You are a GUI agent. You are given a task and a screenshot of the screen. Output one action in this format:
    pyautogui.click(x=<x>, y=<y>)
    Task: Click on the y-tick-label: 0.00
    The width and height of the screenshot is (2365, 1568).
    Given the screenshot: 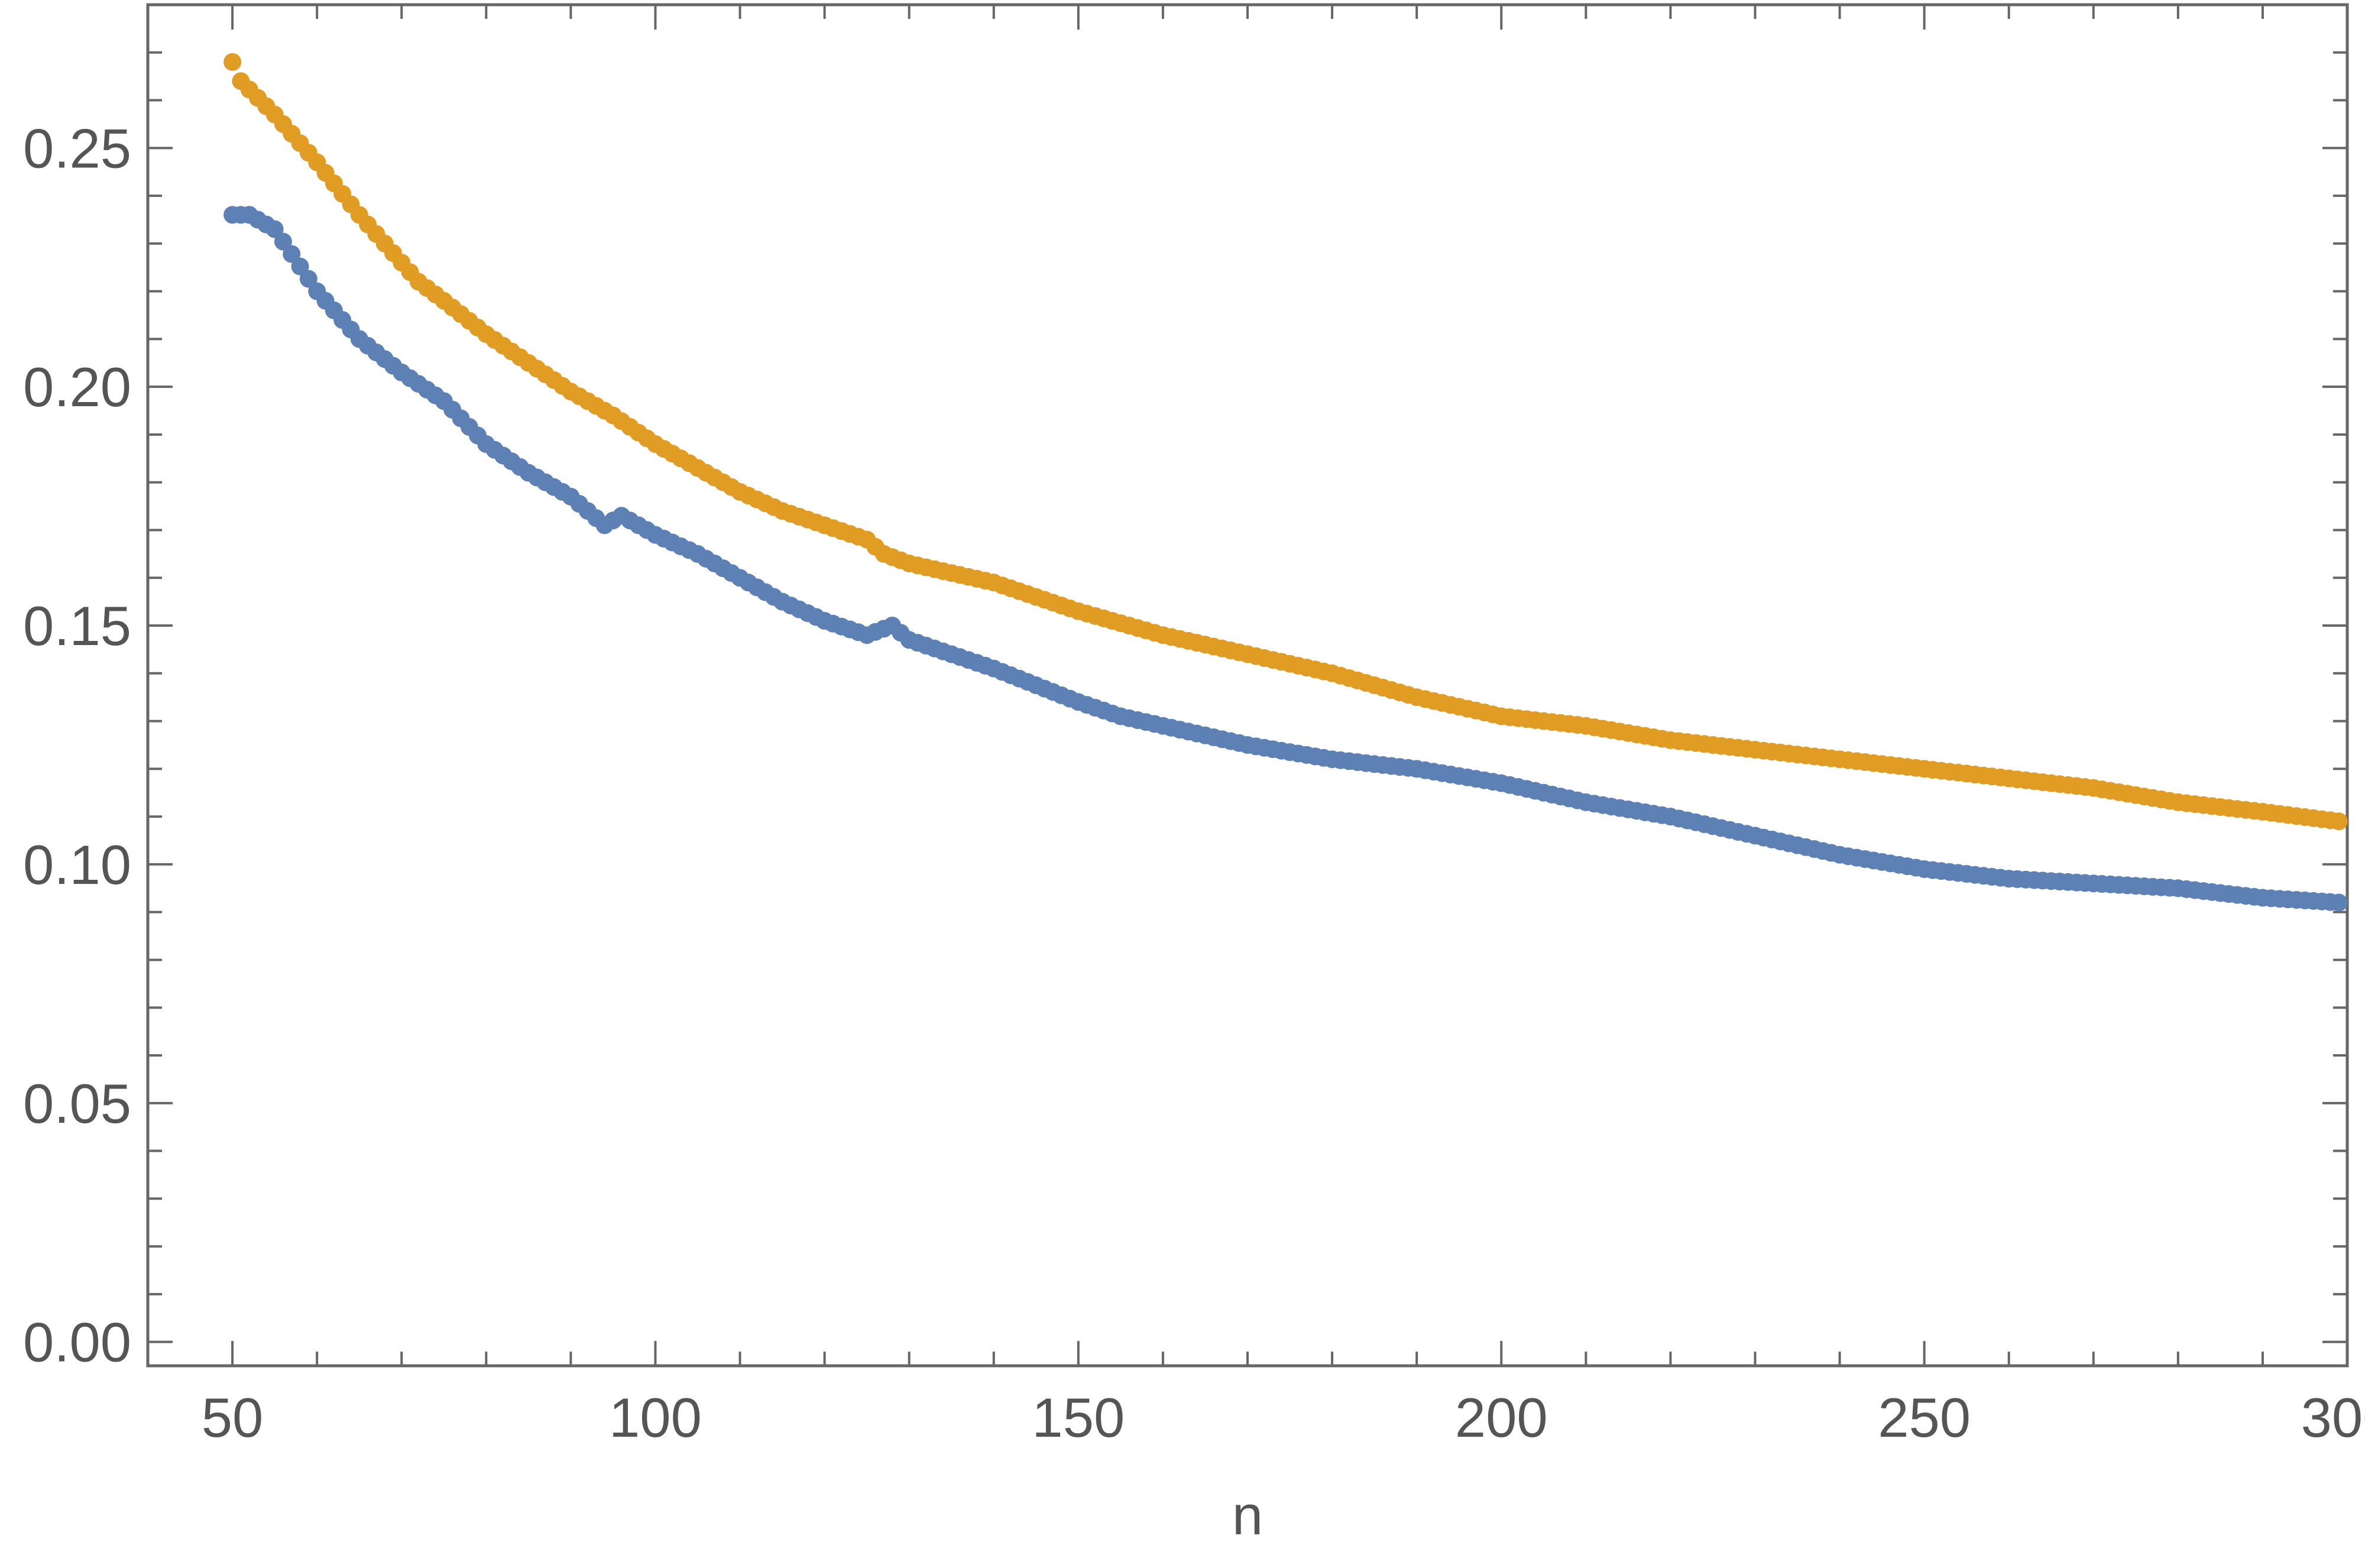 What is the action you would take?
    pyautogui.click(x=77, y=1342)
    